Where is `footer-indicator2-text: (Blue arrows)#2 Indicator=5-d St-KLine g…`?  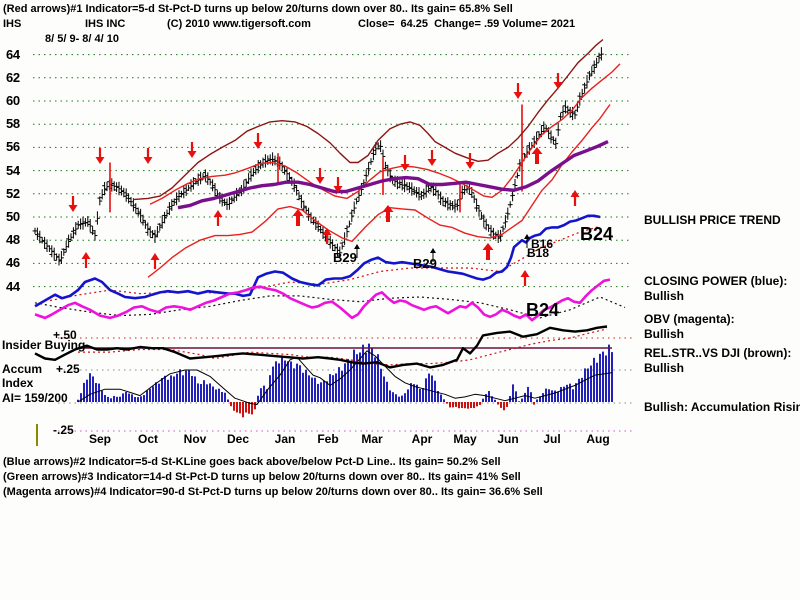
footer-indicator2-text: (Blue arrows)#2 Indicator=5-d St-KLine g… is located at coordinates (252, 462).